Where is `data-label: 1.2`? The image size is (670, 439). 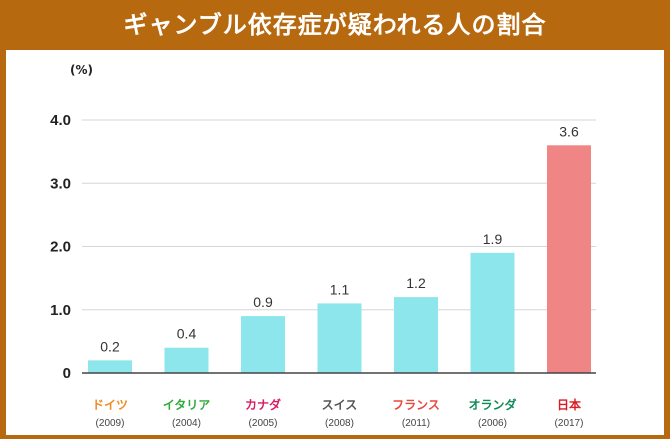
data-label: 1.2 is located at coordinates (416, 283).